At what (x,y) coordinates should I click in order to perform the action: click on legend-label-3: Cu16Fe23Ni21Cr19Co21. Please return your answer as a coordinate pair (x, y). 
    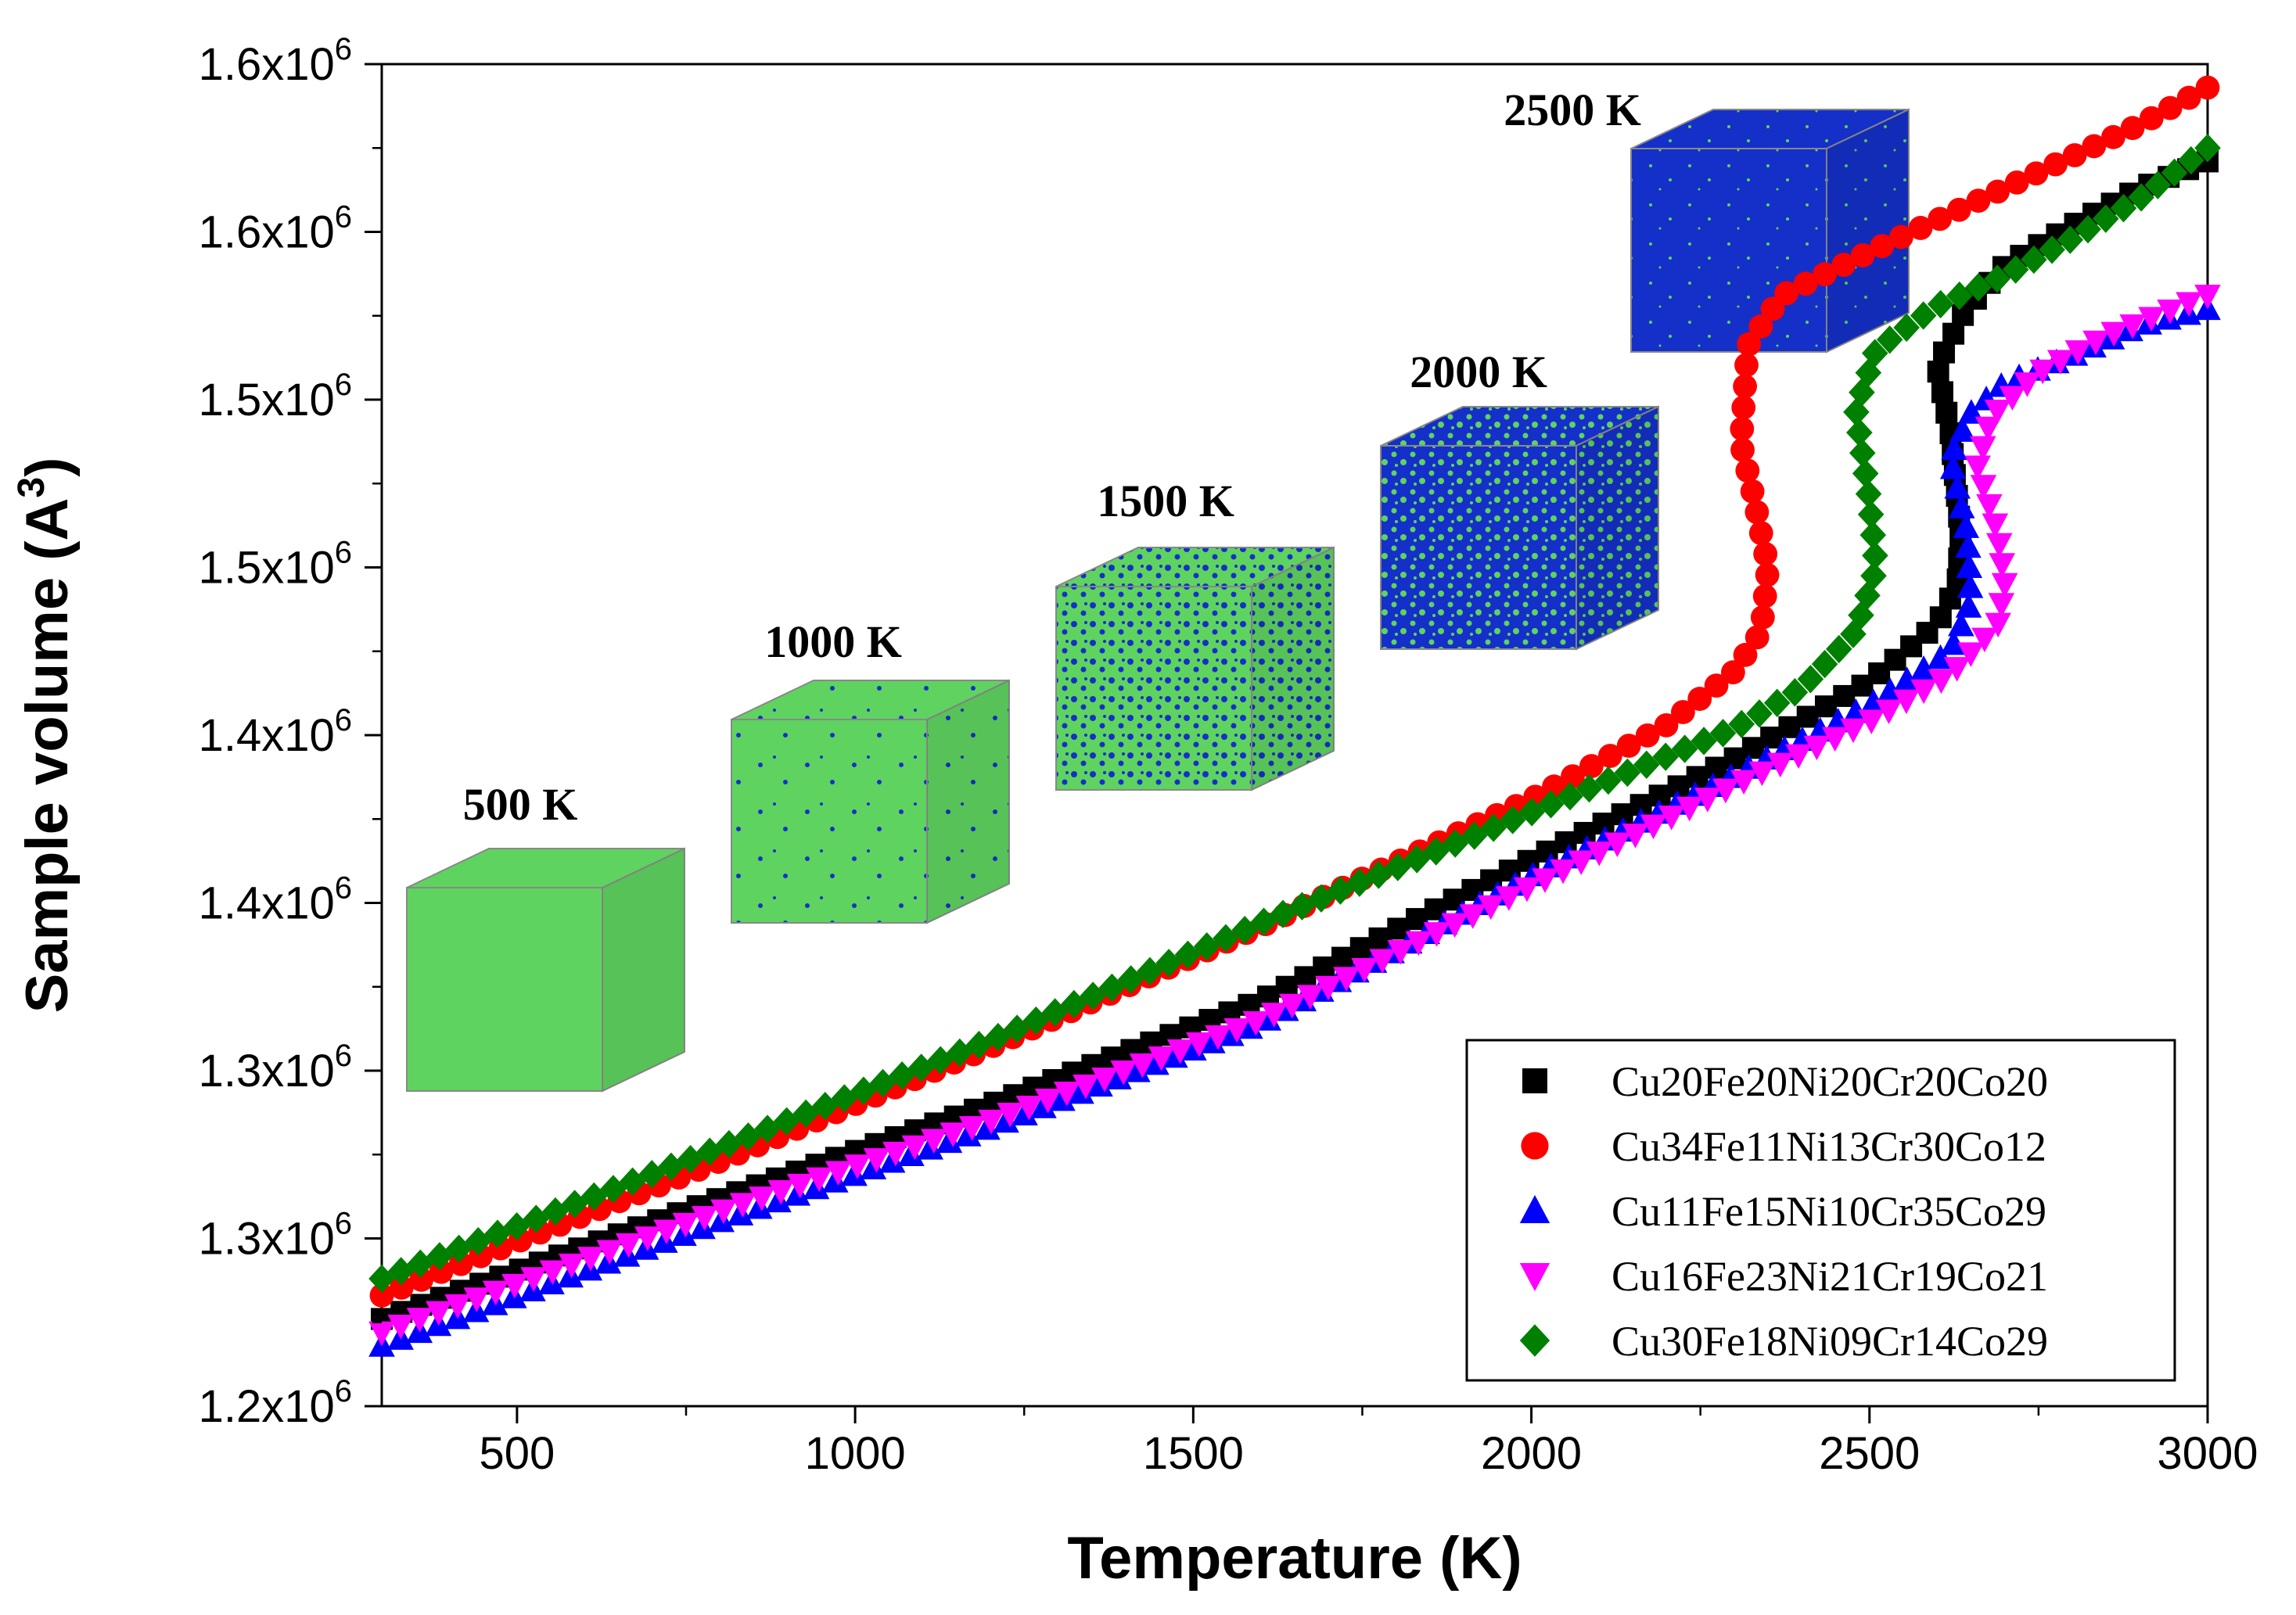
    Looking at the image, I should click on (1830, 1276).